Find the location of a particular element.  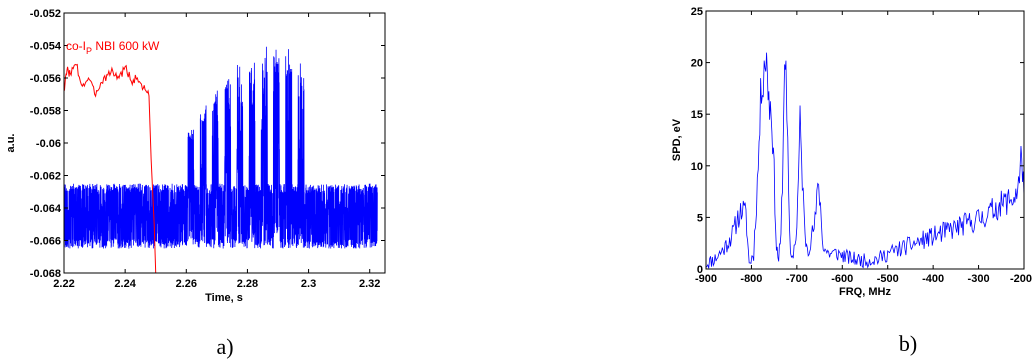

x-axis-label-a: Time, s is located at coordinates (224, 298).